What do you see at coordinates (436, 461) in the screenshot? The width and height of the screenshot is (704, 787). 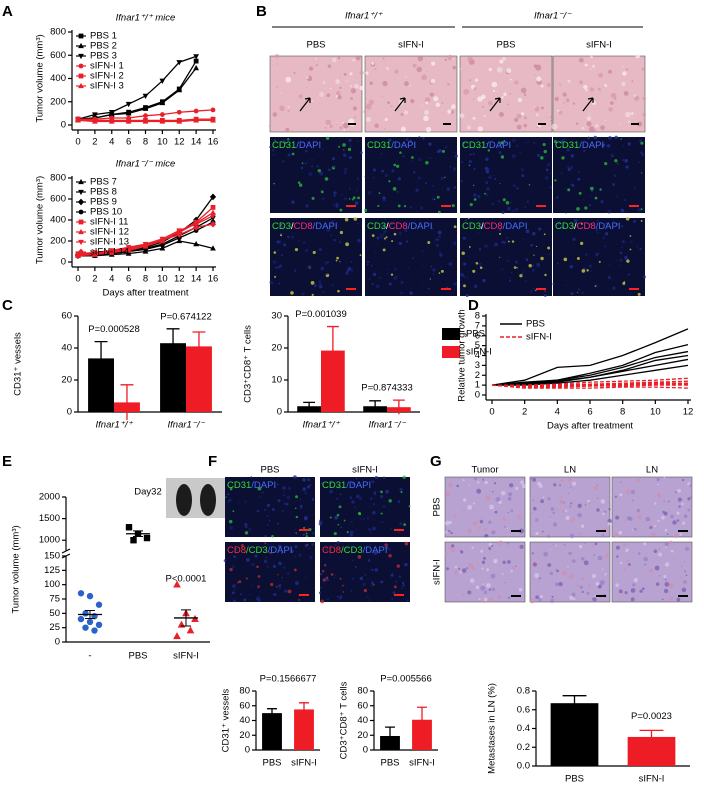 I see `panel-letter: G` at bounding box center [436, 461].